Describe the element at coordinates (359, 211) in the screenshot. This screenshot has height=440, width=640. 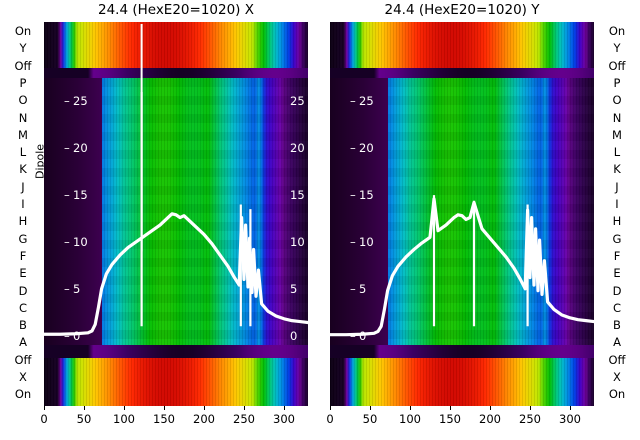
I see `left-dark-margin` at that location.